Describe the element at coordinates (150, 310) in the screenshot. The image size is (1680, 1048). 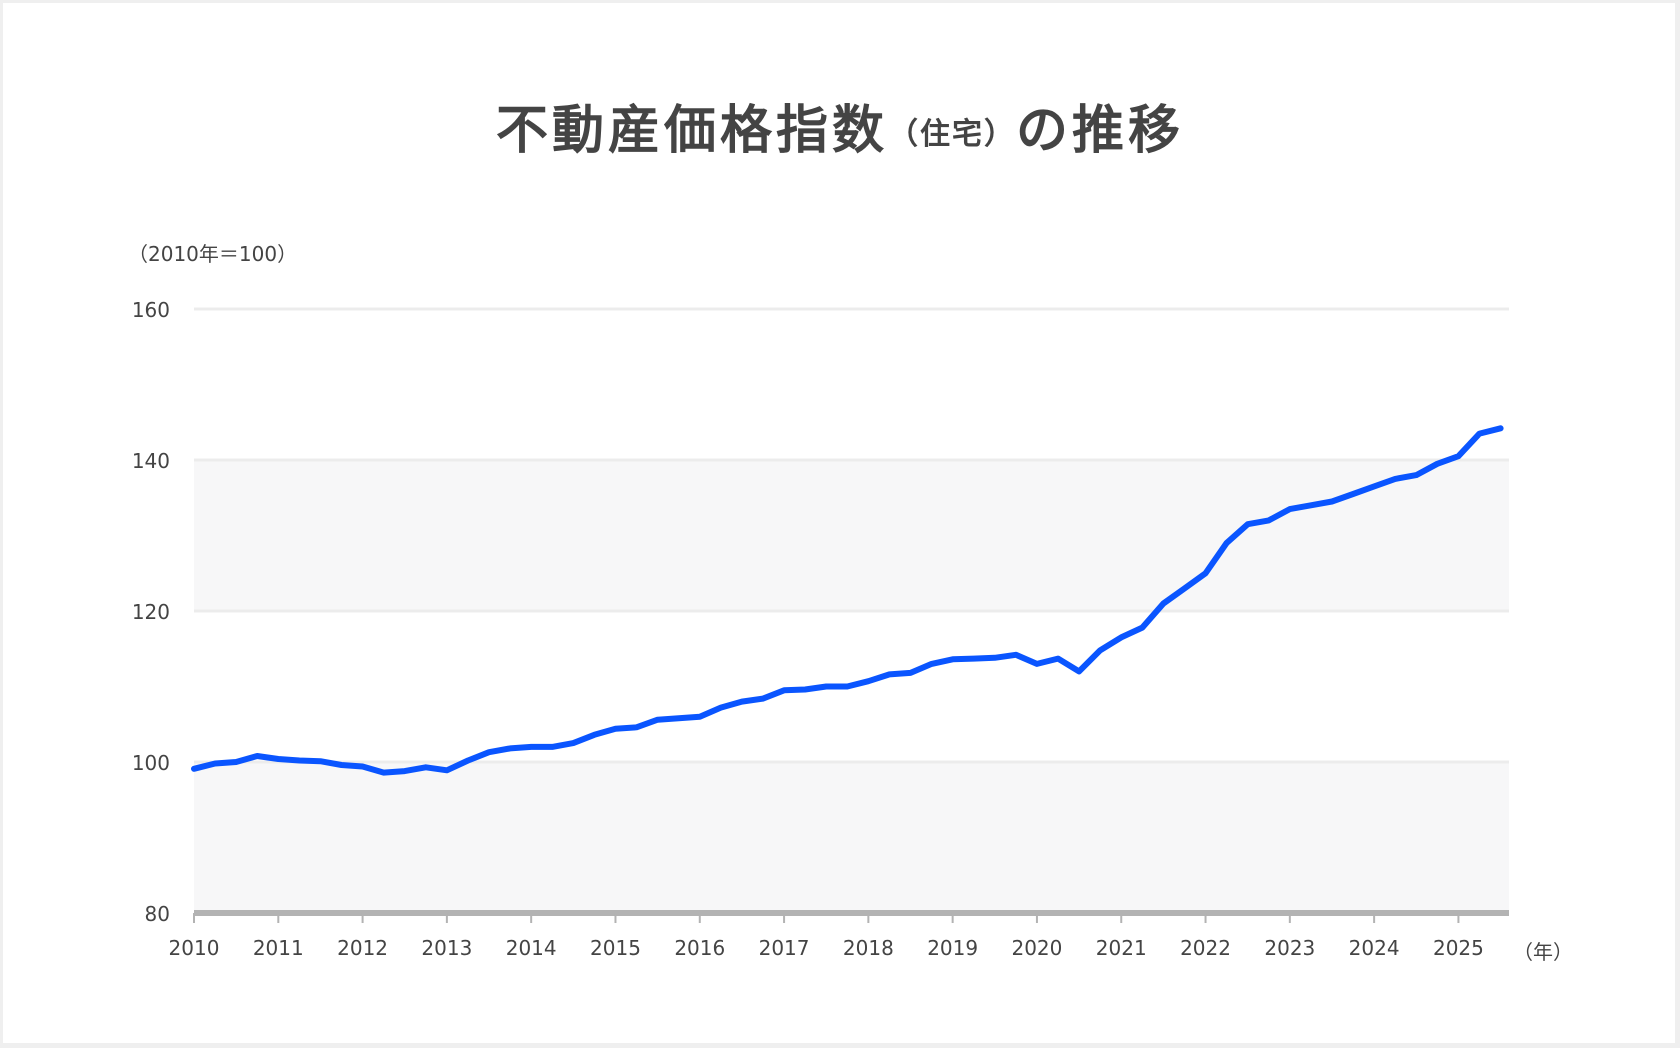
I see `y-tick-160: 160` at that location.